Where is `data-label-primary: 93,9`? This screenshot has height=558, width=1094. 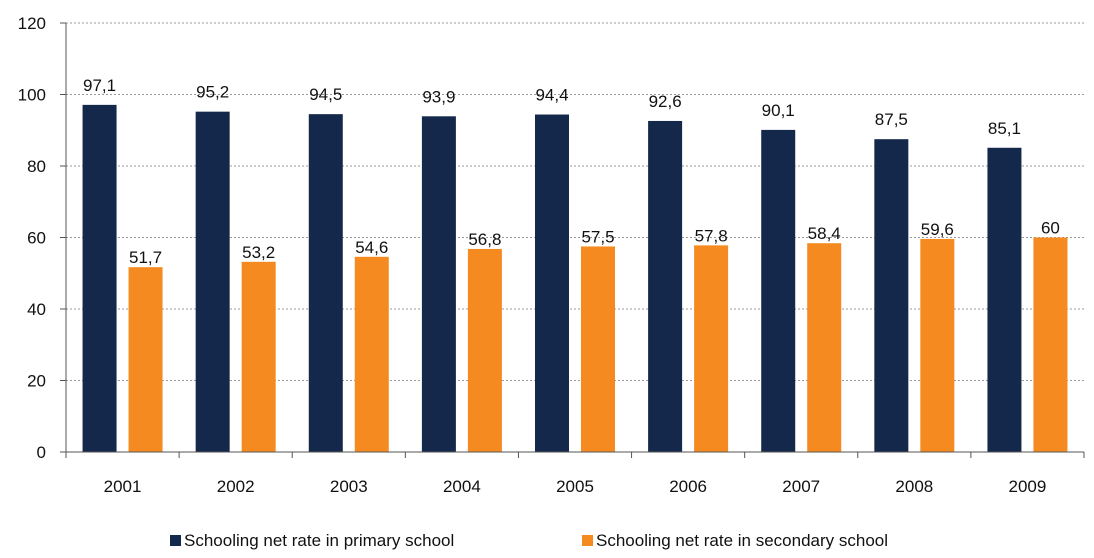
data-label-primary: 93,9 is located at coordinates (438, 96).